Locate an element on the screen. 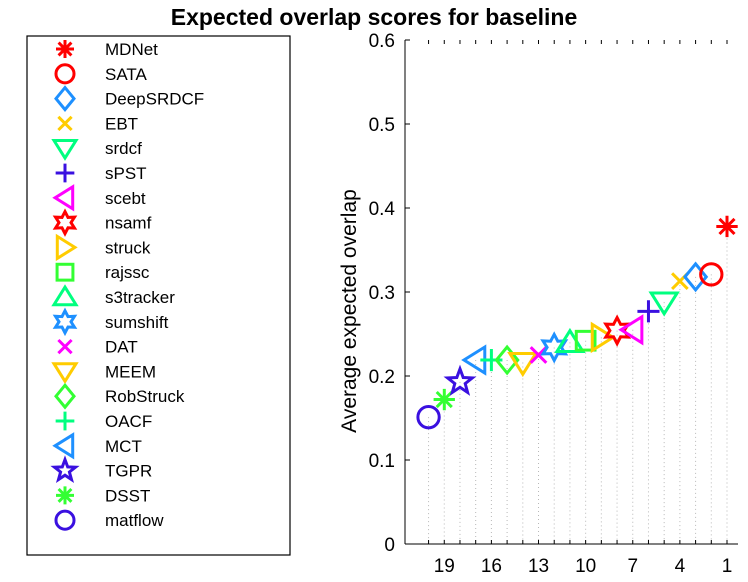 The height and width of the screenshot is (582, 748). legend-entry-oacf: OACF is located at coordinates (103, 421).